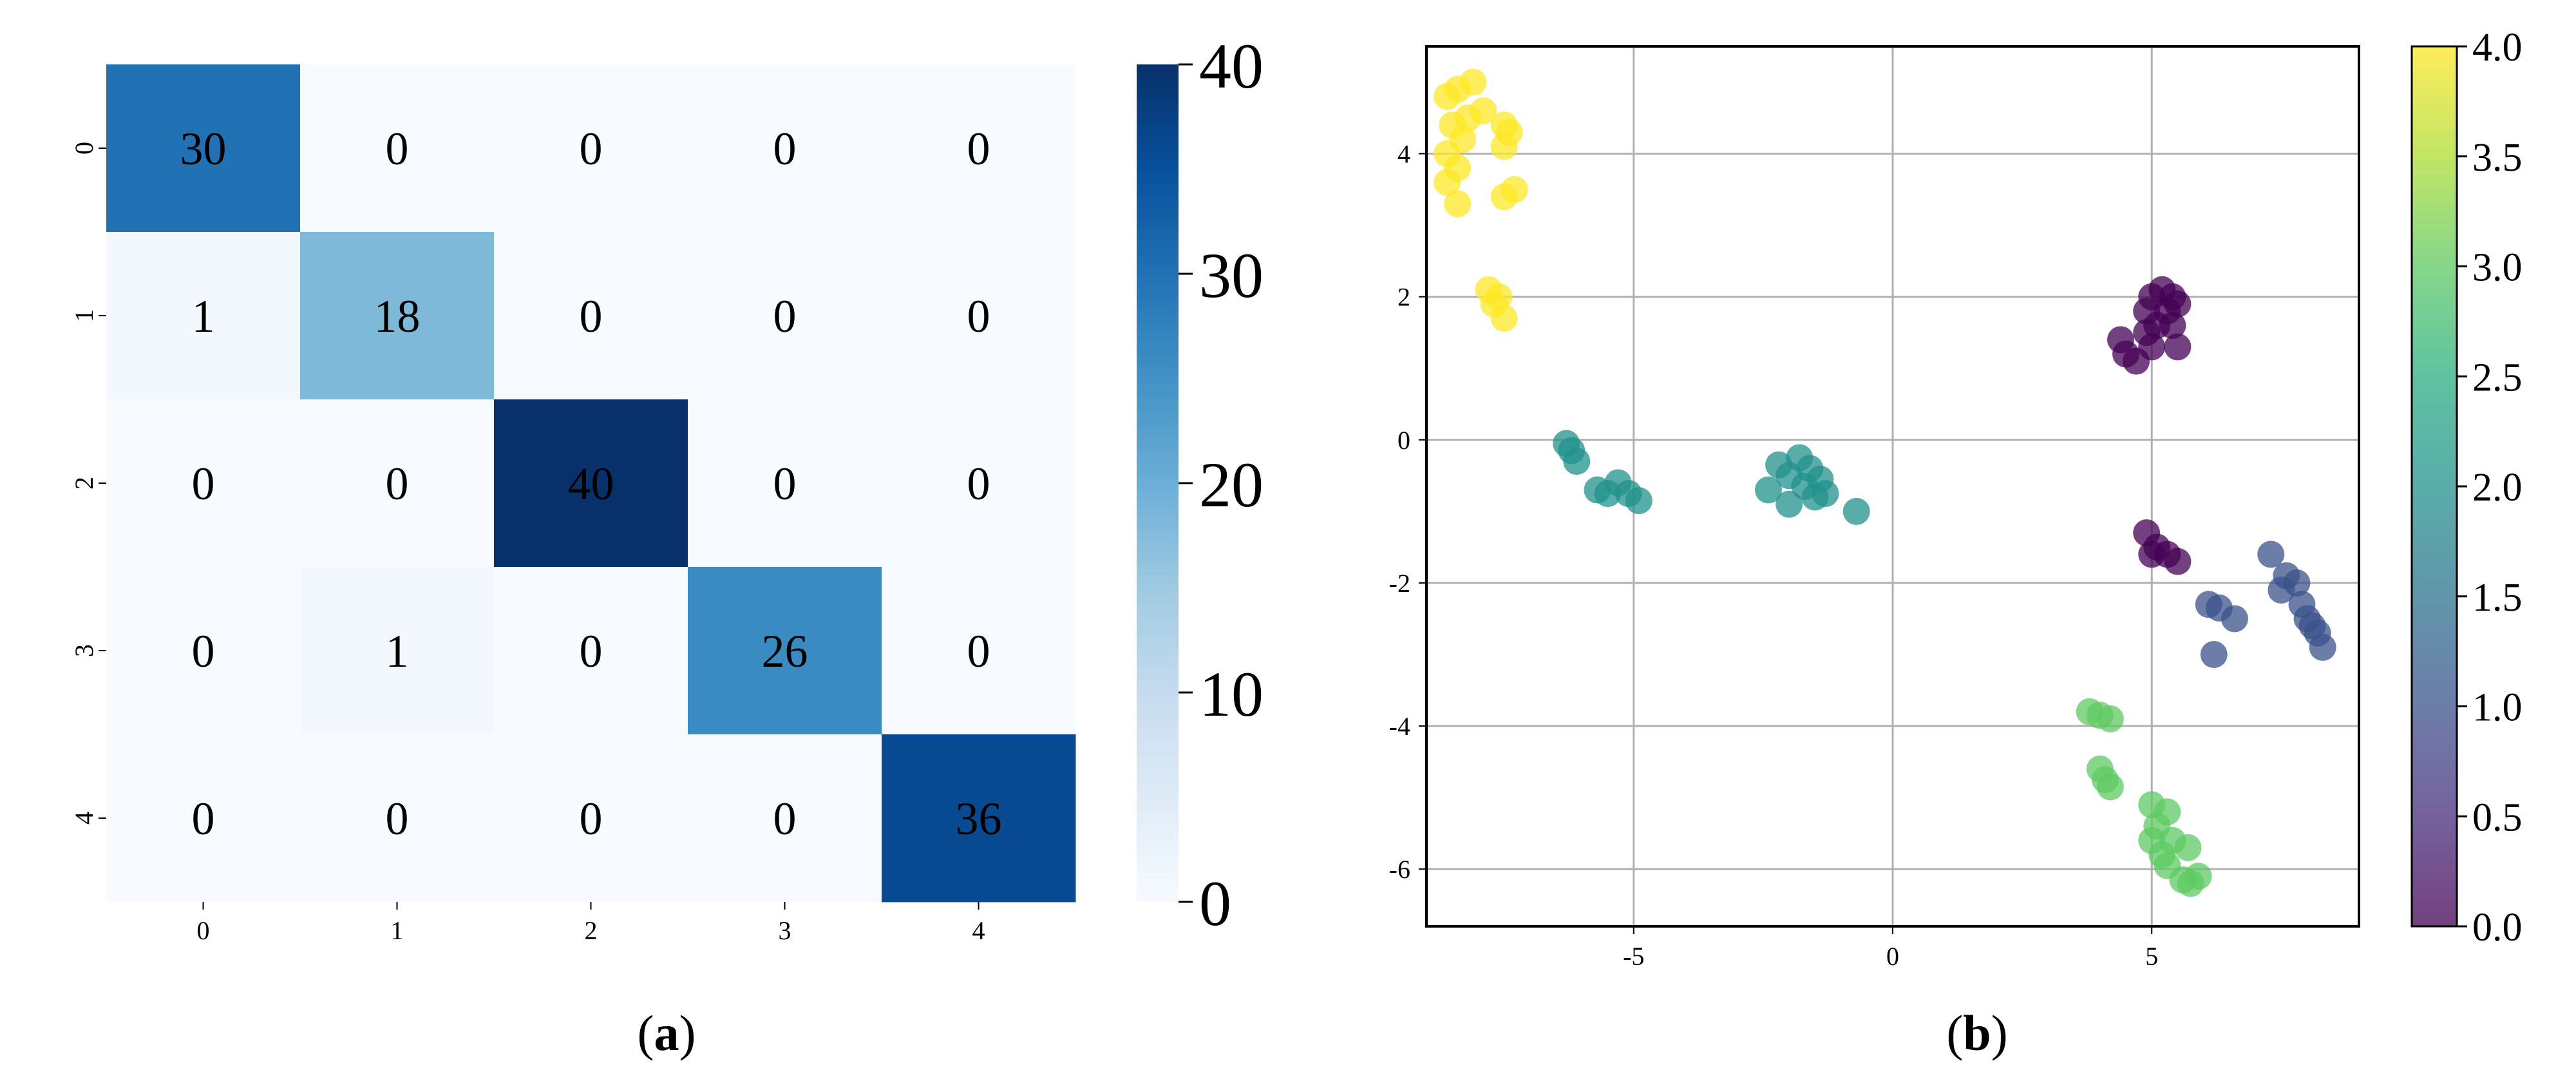  What do you see at coordinates (2497, 268) in the screenshot?
I see `colorbar-tick-label: 3.0` at bounding box center [2497, 268].